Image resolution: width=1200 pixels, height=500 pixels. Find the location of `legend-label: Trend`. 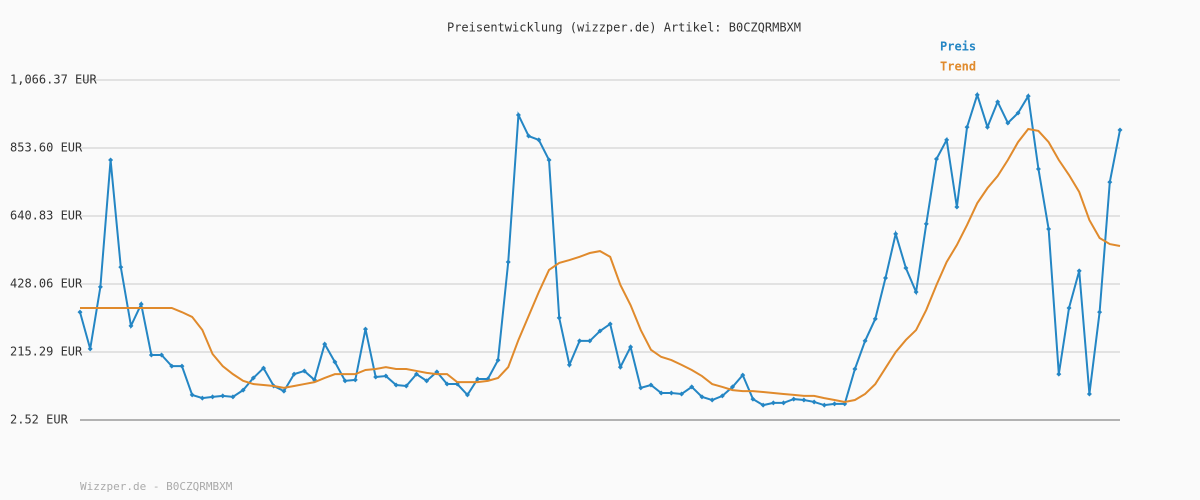

legend-label: Trend is located at coordinates (958, 67).